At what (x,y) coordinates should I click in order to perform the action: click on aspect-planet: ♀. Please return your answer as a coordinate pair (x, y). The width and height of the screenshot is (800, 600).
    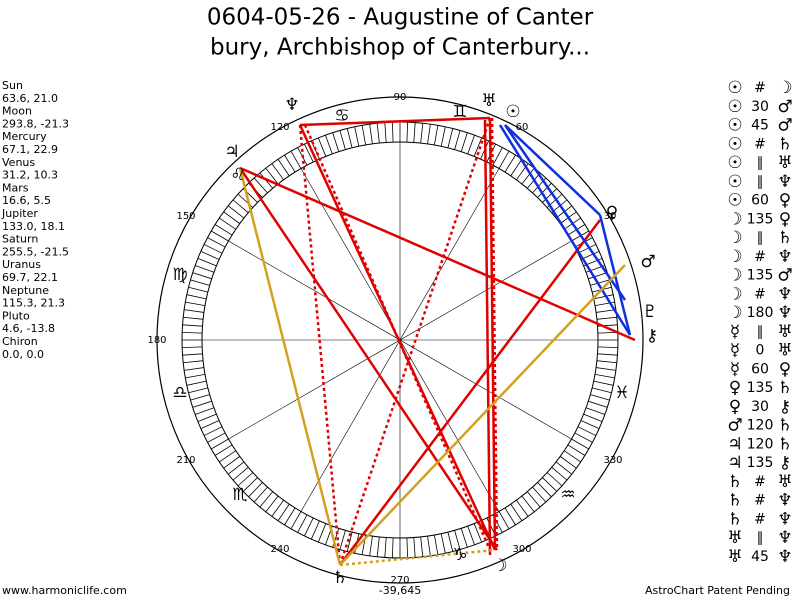
    Looking at the image, I should click on (785, 201).